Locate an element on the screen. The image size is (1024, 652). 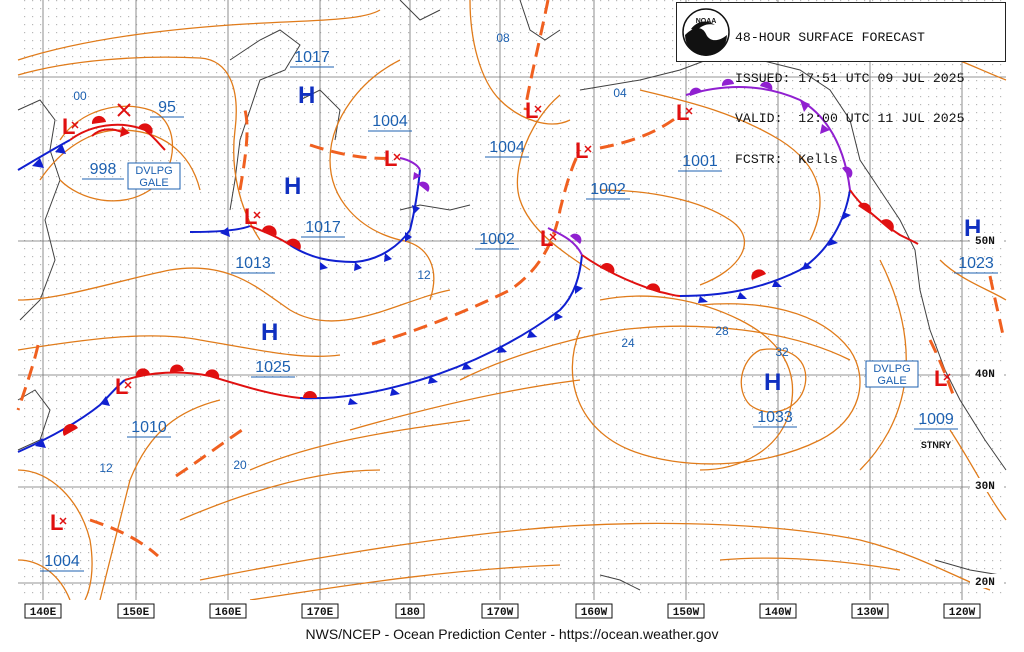
header-forecaster: FCSTR: Kells is located at coordinates (786, 159).